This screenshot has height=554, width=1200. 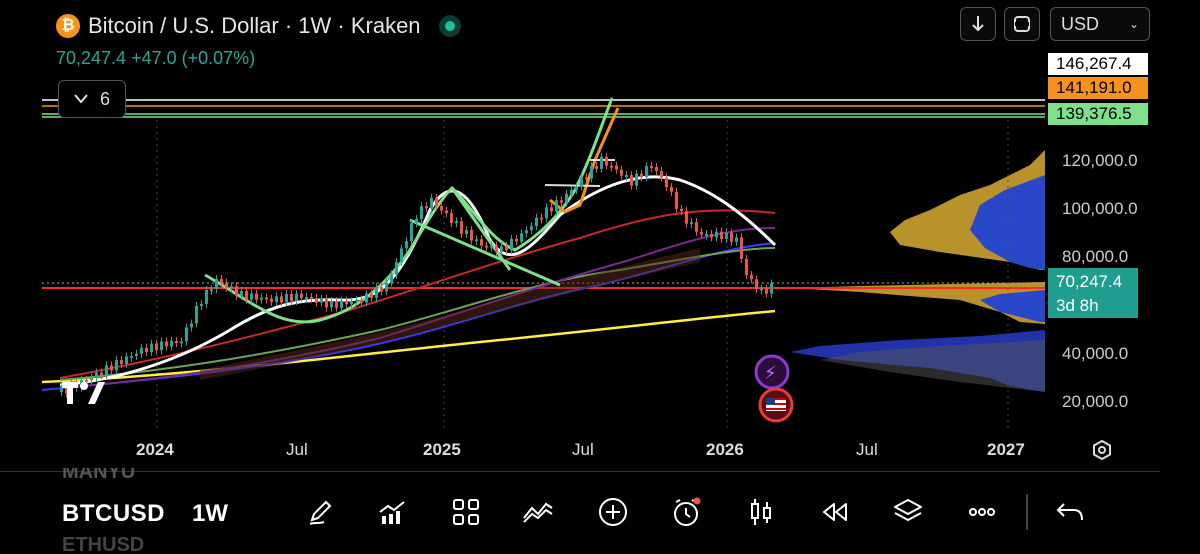 What do you see at coordinates (392, 512) in the screenshot?
I see `indicators-icon` at bounding box center [392, 512].